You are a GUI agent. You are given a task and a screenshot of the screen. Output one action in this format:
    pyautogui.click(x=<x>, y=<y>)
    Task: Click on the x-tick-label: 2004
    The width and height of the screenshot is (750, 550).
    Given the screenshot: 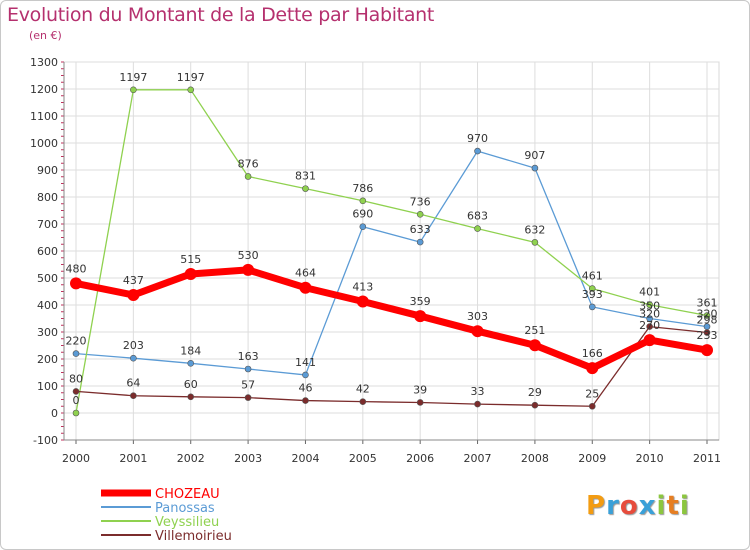 What is the action you would take?
    pyautogui.click(x=305, y=458)
    